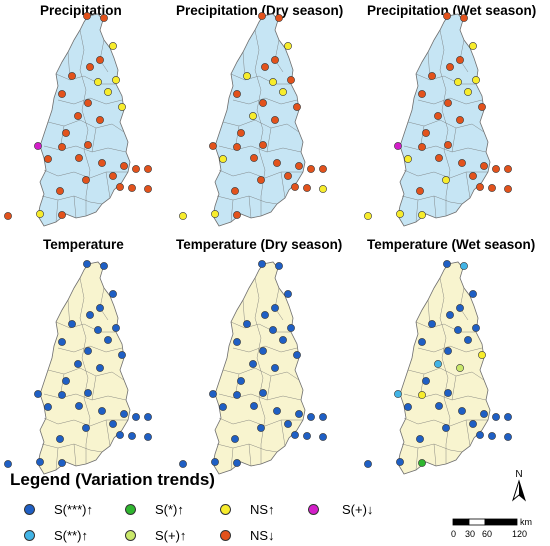 The image size is (550, 546). I want to click on north-label: N, so click(518, 474).